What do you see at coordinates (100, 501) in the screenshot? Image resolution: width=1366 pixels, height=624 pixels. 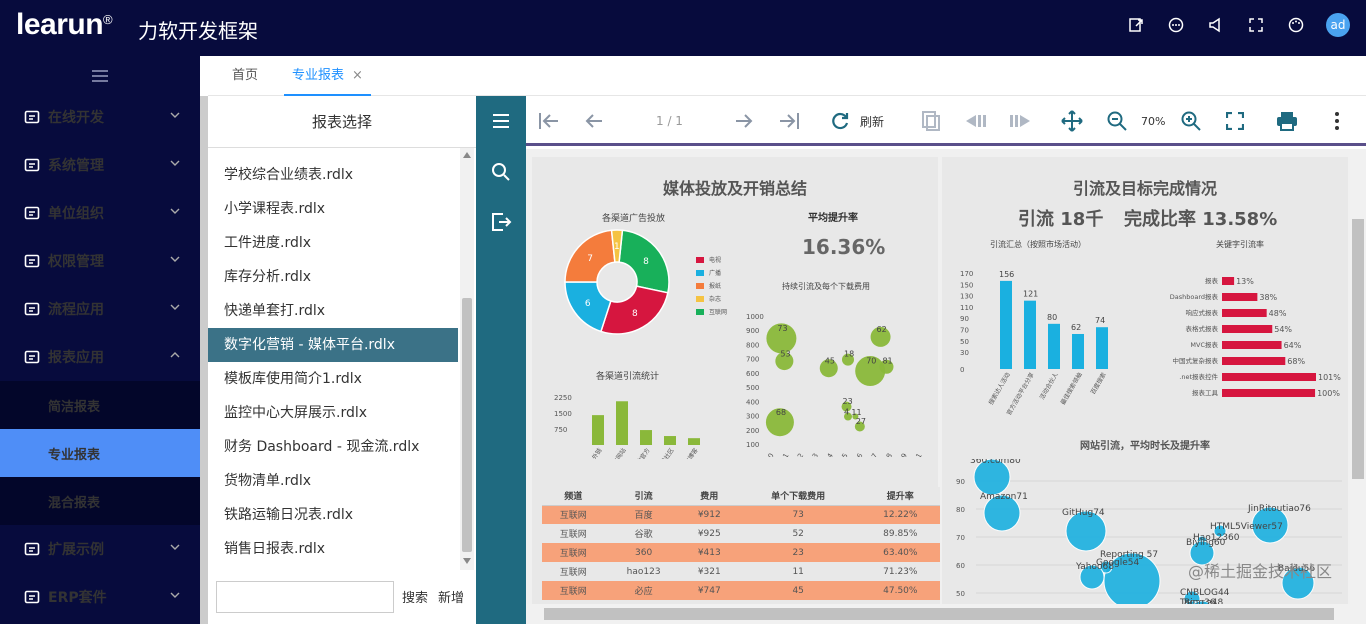 I see `sidebar-subitem-2: 混合报表` at bounding box center [100, 501].